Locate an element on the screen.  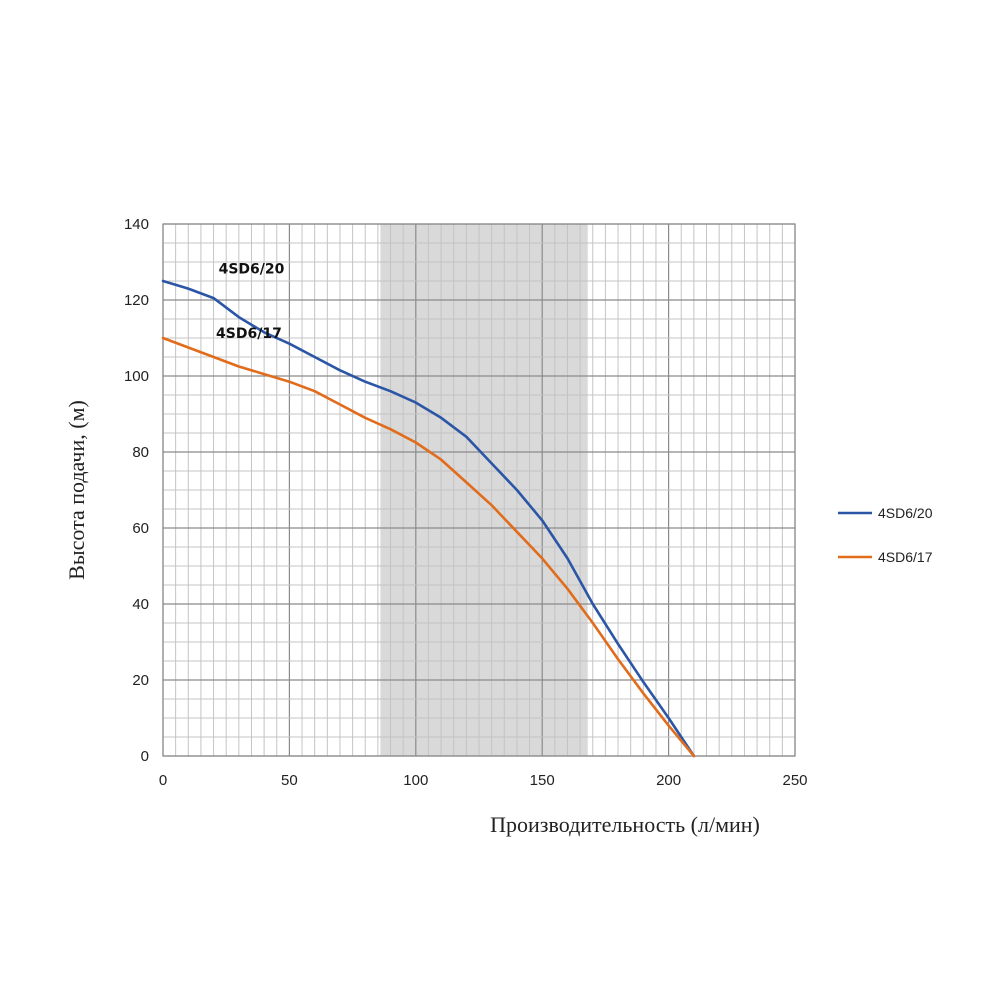
x-tick-label: 0 is located at coordinates (163, 780).